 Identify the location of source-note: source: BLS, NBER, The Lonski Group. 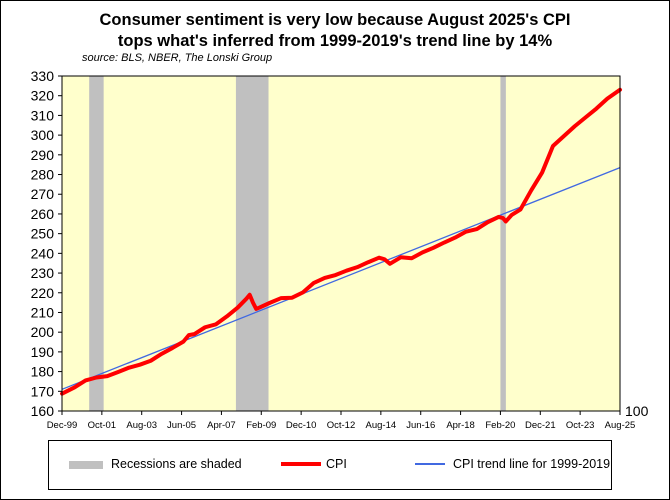
(177, 58).